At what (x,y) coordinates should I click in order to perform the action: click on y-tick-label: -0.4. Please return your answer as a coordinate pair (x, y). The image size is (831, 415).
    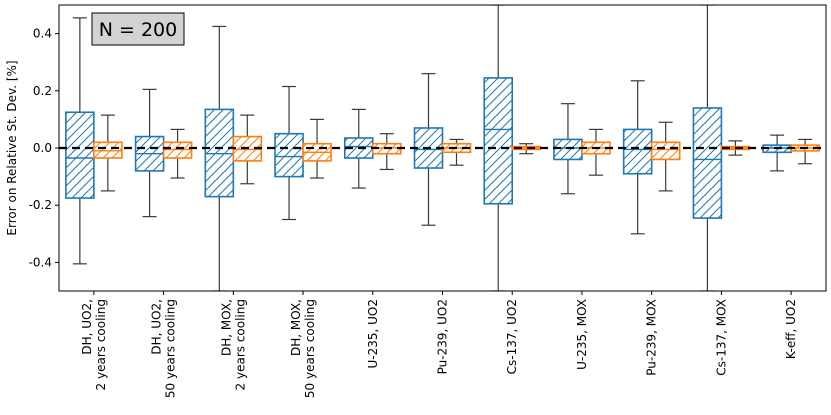
    Looking at the image, I should click on (40, 262).